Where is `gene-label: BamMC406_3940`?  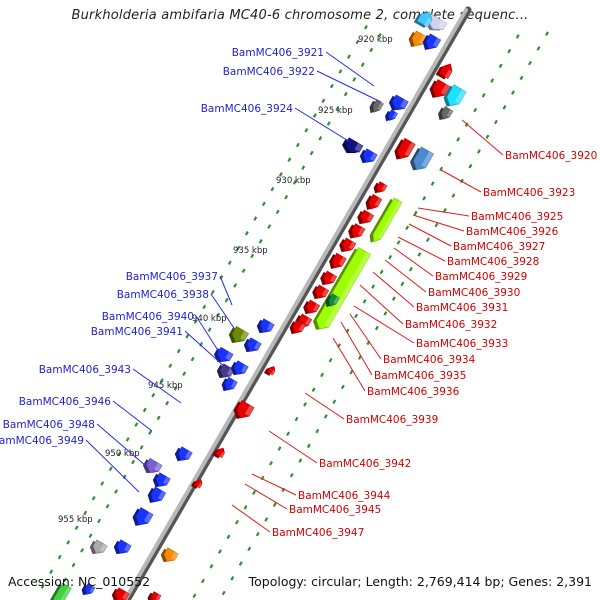 gene-label: BamMC406_3940 is located at coordinates (148, 317).